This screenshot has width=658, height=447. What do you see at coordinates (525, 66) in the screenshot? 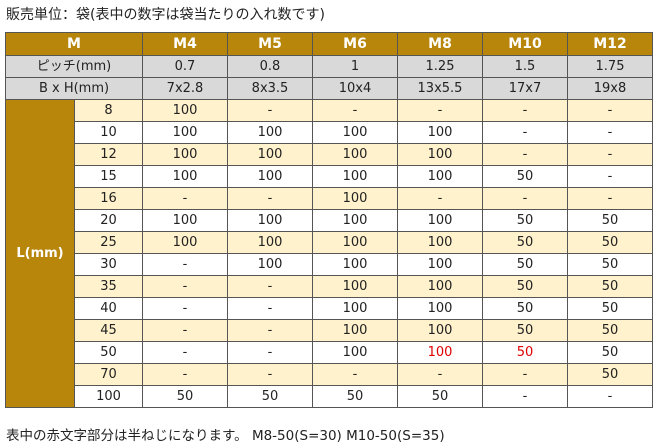
I see `pitch-value: 1.5` at bounding box center [525, 66].